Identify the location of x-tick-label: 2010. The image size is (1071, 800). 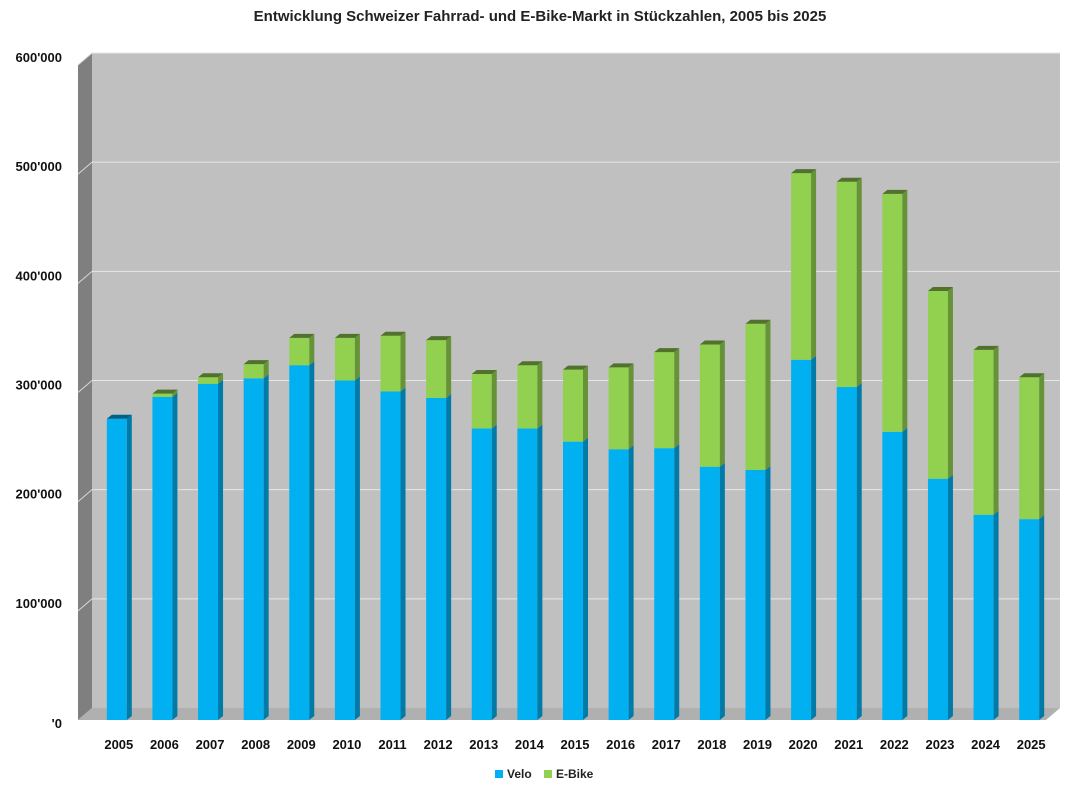
(346, 744).